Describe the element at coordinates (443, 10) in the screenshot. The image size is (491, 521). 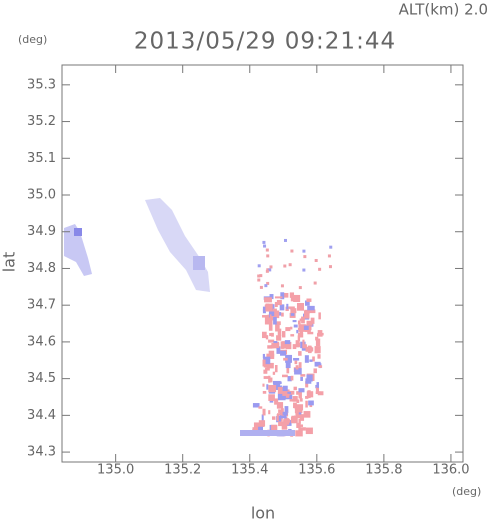
I see `altitude-label: ALT(km) 2.0` at that location.